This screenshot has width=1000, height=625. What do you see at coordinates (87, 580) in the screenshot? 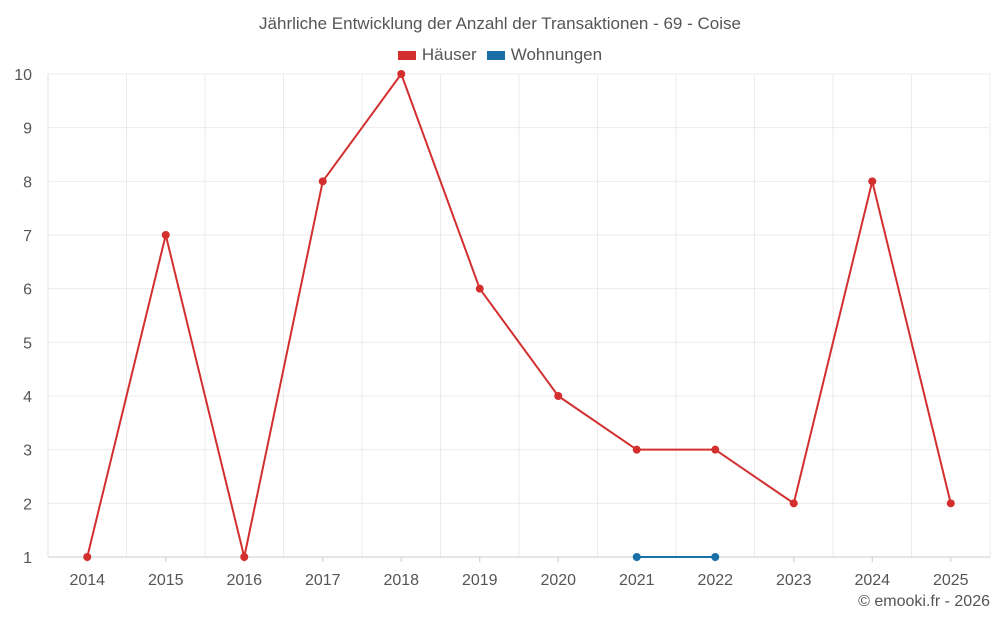
I see `x-tick-label: 2014` at bounding box center [87, 580].